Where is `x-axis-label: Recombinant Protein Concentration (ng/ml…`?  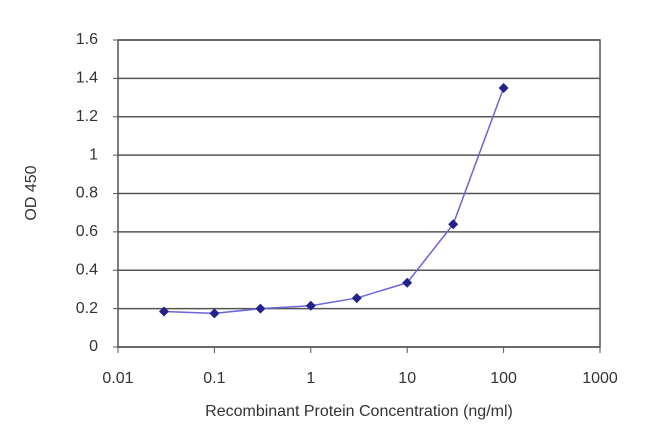
x-axis-label: Recombinant Protein Concentration (ng/ml… is located at coordinates (359, 411).